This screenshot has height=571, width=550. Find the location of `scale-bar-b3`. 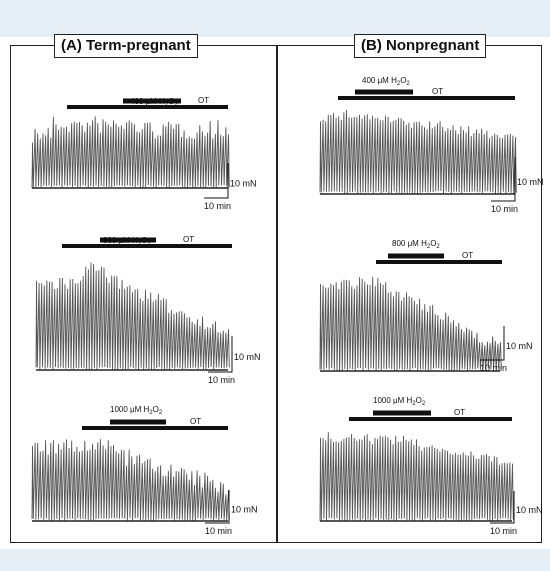

scale-bar-b3 is located at coordinates (502, 507).